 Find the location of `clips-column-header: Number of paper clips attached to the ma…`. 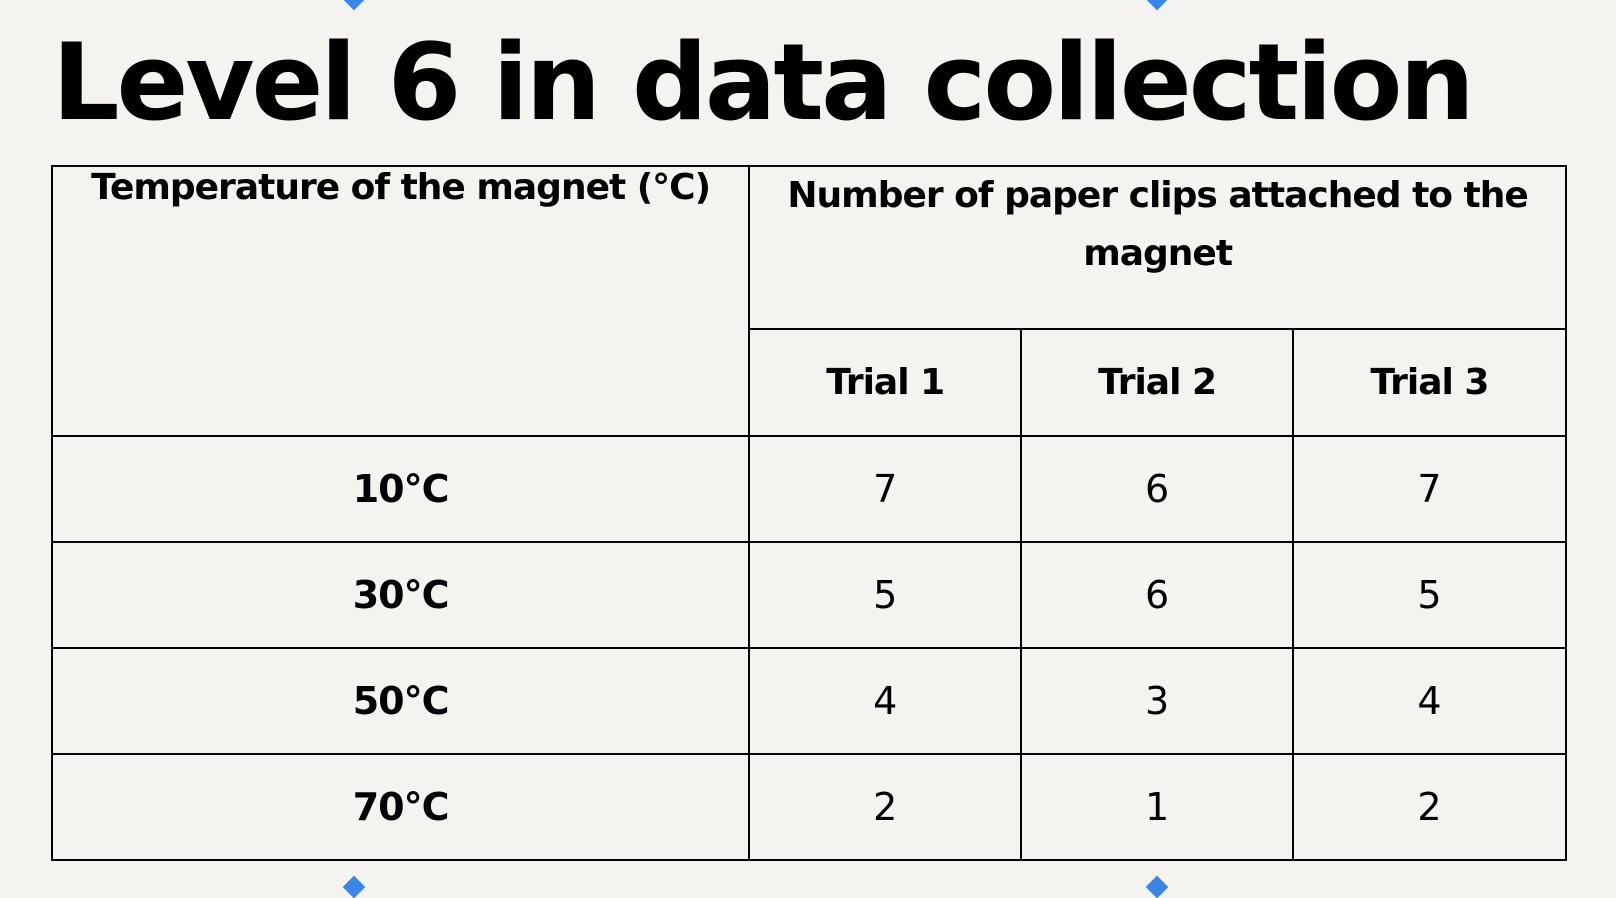

clips-column-header: Number of paper clips attached to the ma… is located at coordinates (1157, 247).